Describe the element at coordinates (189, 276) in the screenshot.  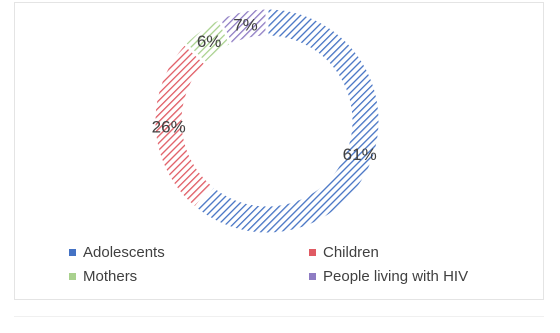
I see `legend-item-mothers: Mothers` at that location.